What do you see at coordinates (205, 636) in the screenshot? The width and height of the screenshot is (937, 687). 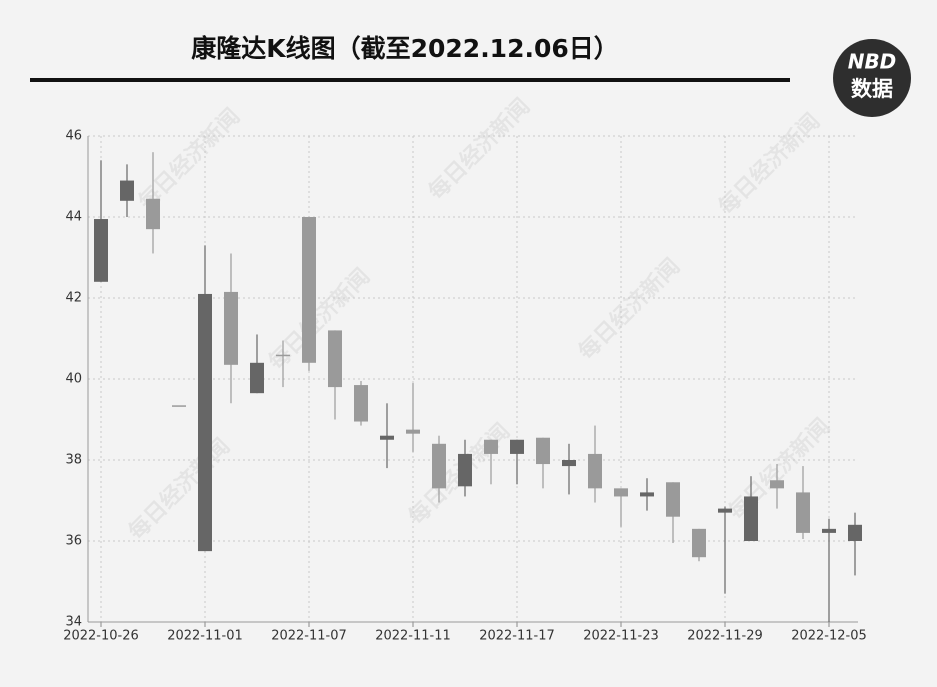 I see `x-tick-label: 2022-11-01` at bounding box center [205, 636].